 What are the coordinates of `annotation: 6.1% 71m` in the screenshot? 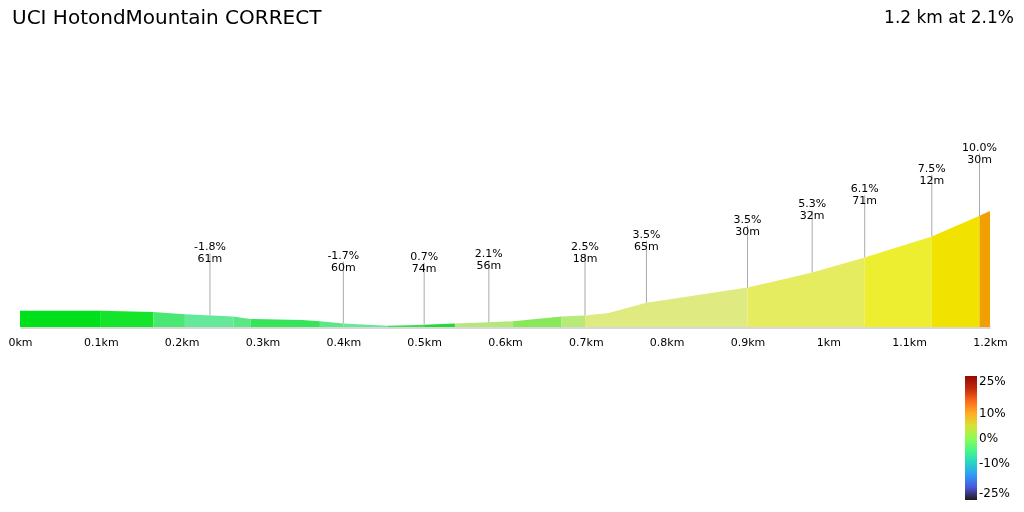 It's located at (864, 195).